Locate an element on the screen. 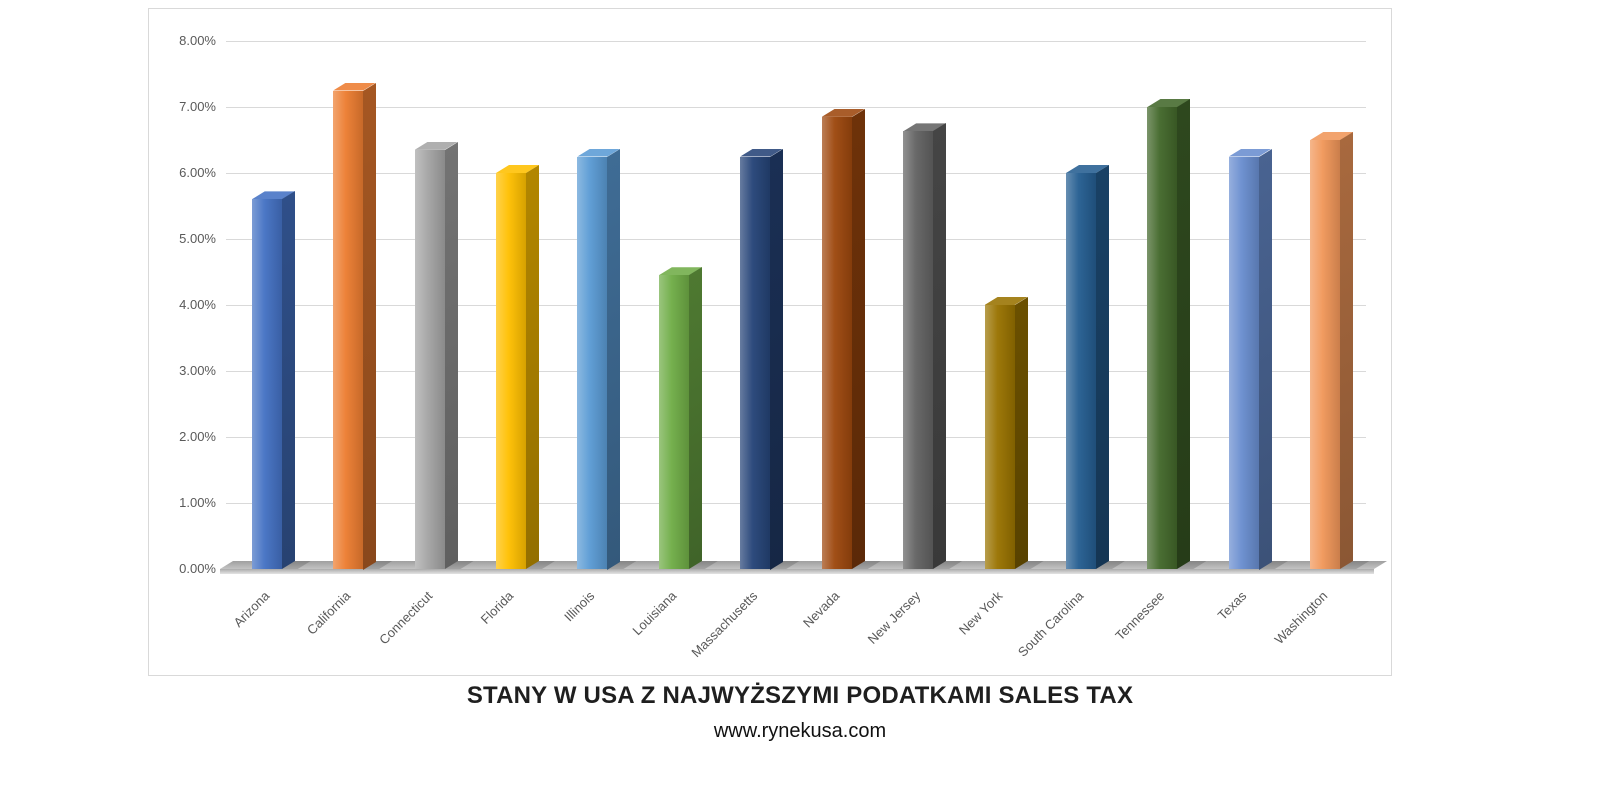 The image size is (1600, 800). bar-louisiana is located at coordinates (673, 422).